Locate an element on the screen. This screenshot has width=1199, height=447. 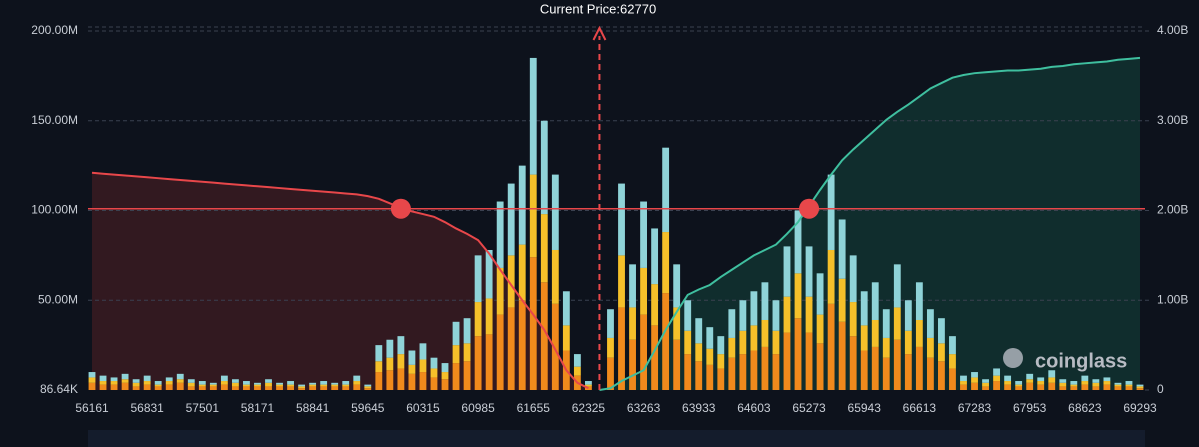
current-price-label: Current Price:62770 is located at coordinates (598, 8).